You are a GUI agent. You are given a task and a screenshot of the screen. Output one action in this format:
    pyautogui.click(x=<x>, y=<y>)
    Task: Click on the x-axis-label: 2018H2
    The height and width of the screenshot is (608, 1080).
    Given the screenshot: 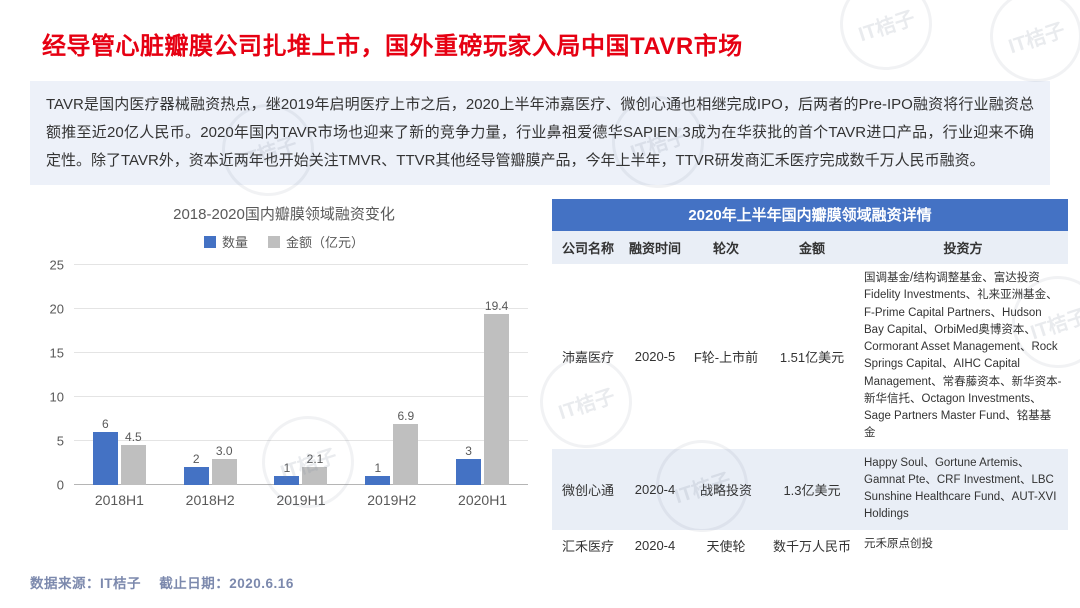 What is the action you would take?
    pyautogui.click(x=210, y=500)
    